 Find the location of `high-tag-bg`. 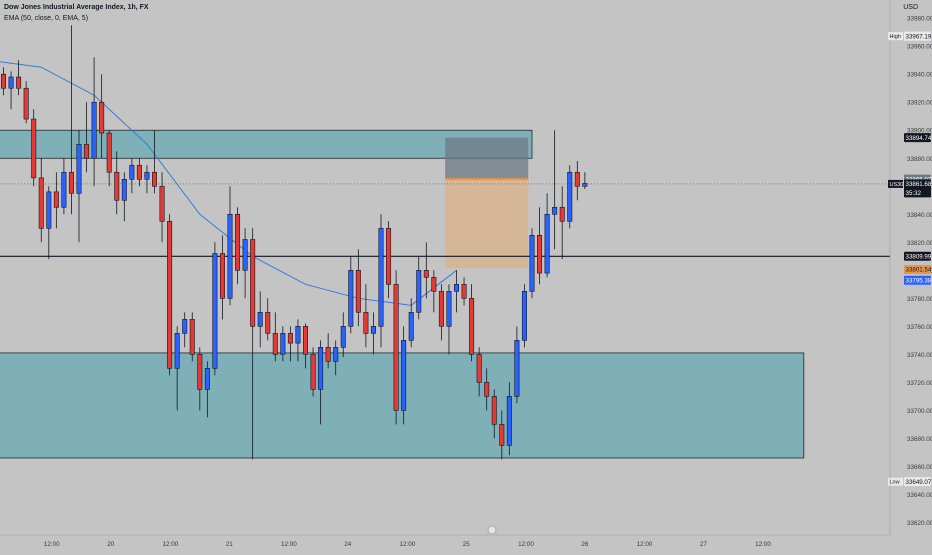

high-tag-bg is located at coordinates (895, 36).